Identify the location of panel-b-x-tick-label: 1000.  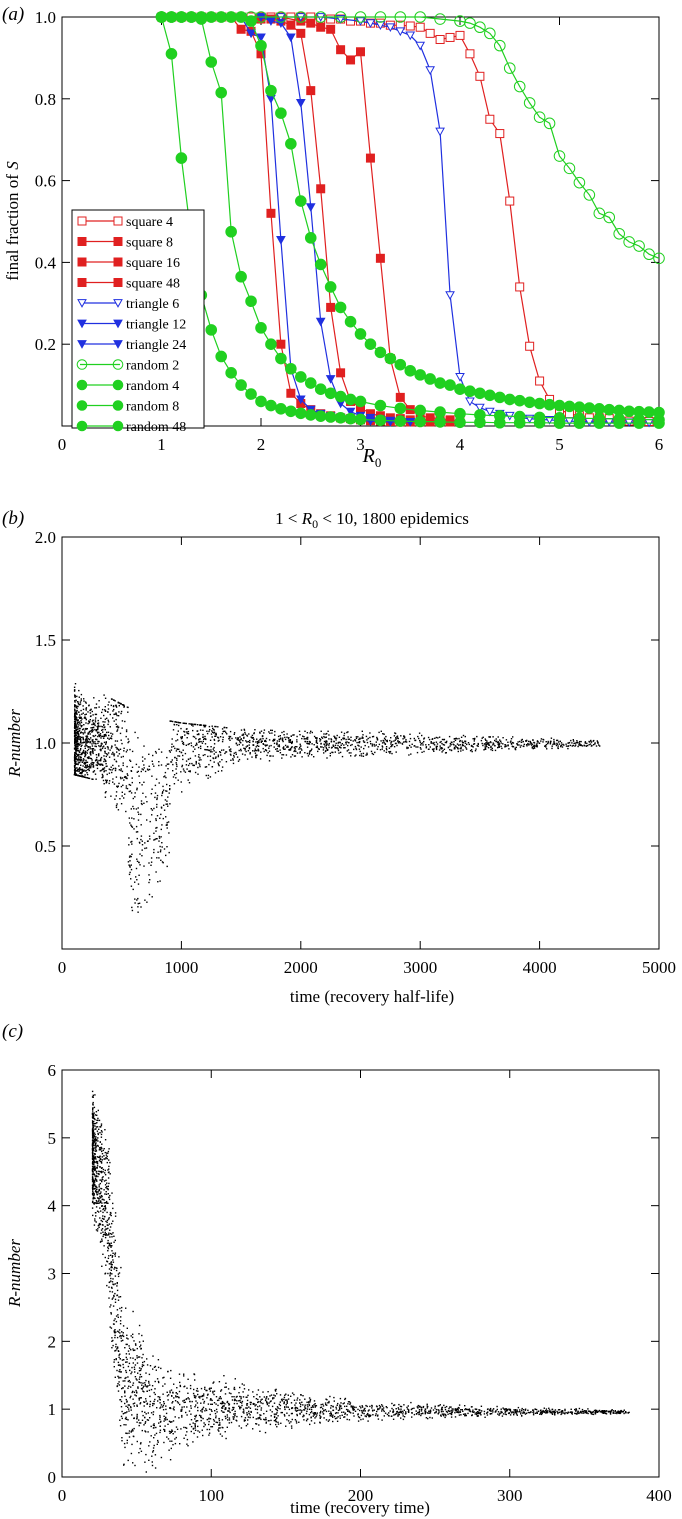
(181, 967).